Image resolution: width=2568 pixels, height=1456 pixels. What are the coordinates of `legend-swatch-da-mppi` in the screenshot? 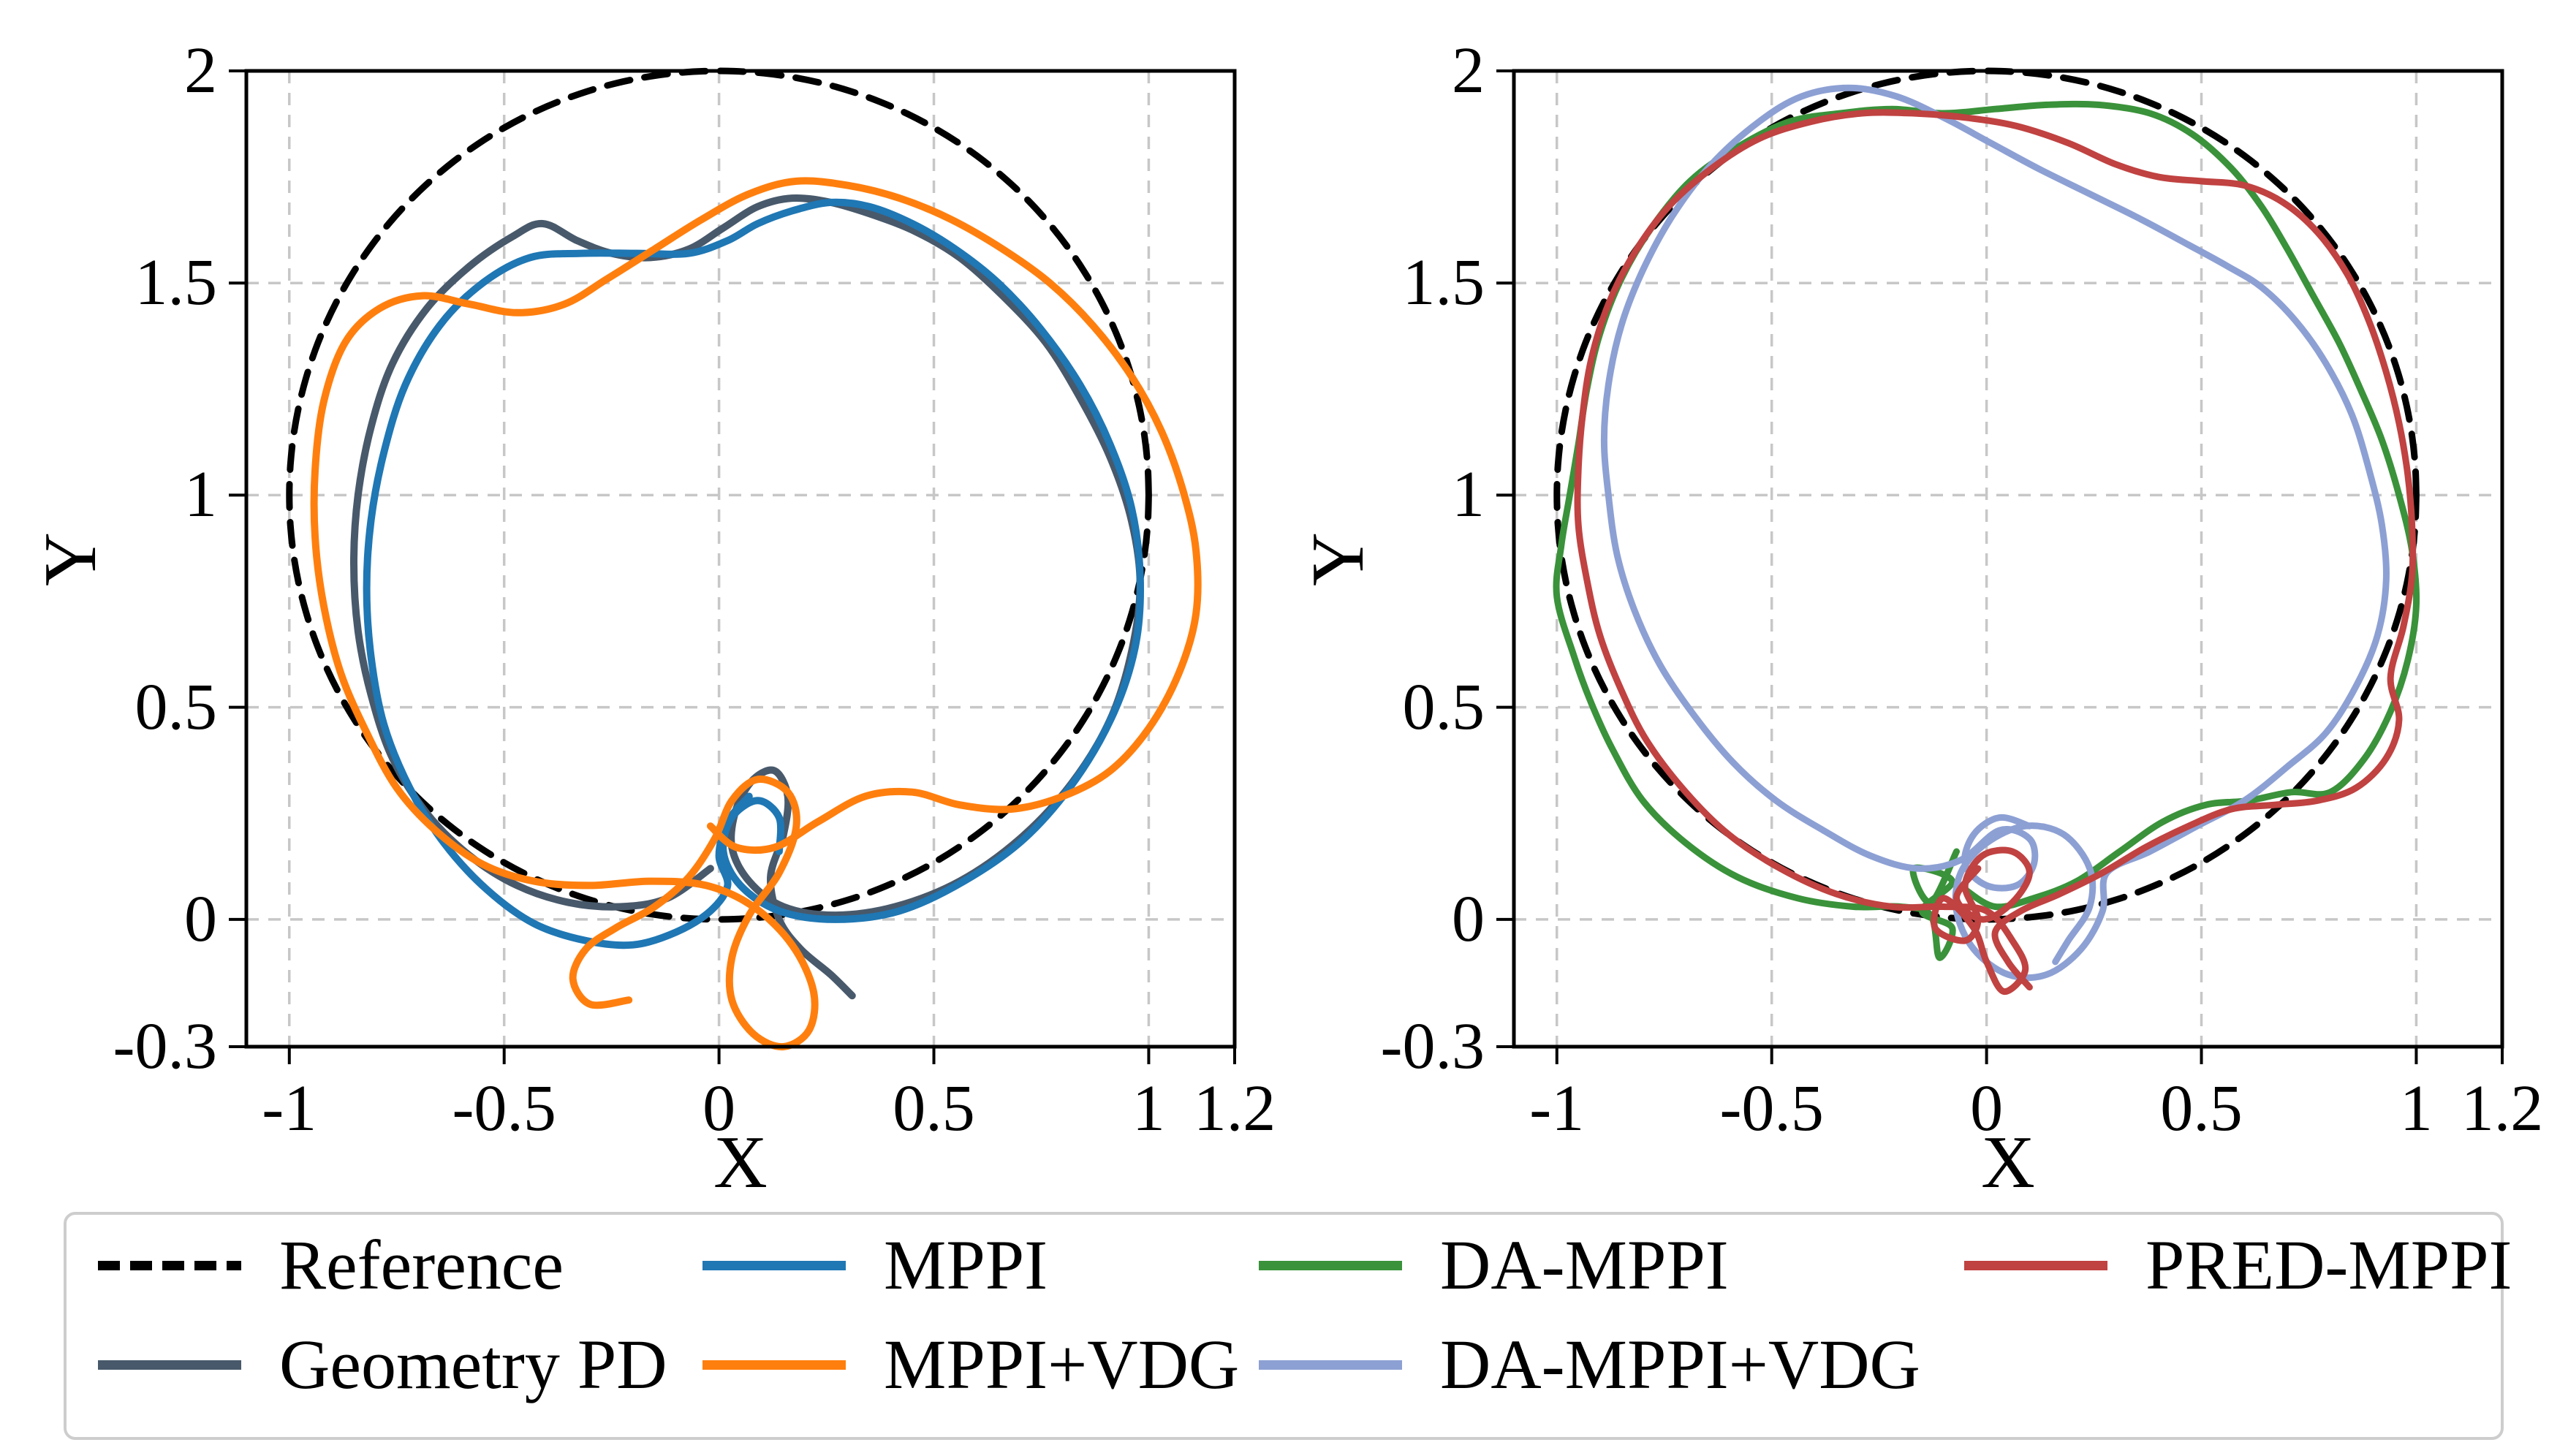 It's located at (1330, 1265).